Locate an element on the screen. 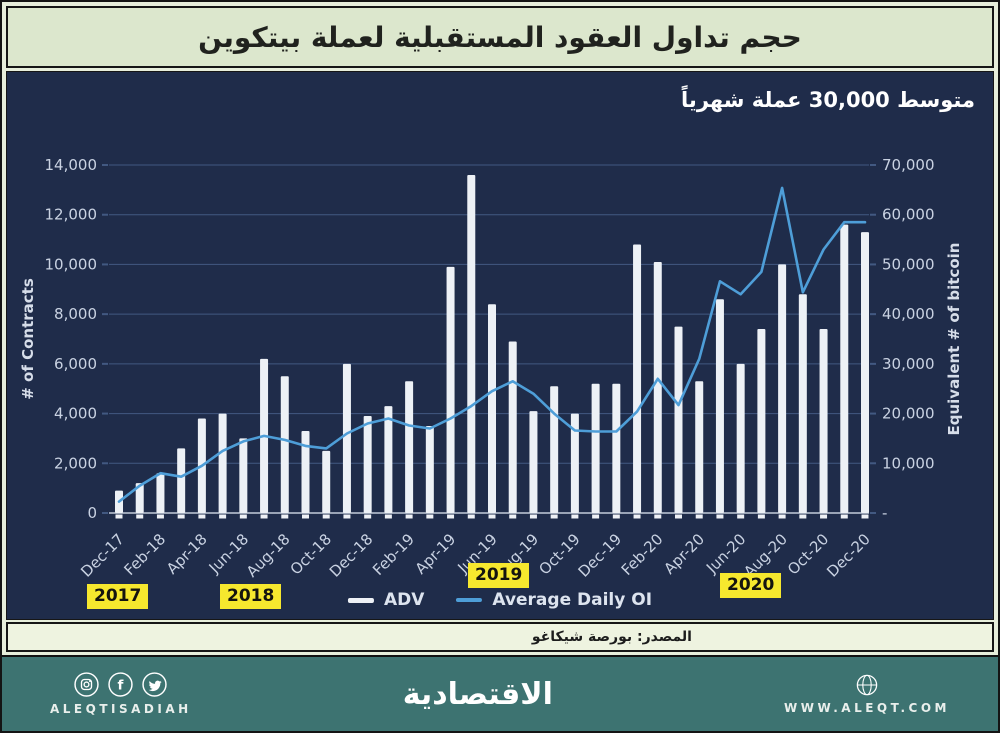 The height and width of the screenshot is (733, 1000). svg-text: Feb-18 is located at coordinates (144, 554).